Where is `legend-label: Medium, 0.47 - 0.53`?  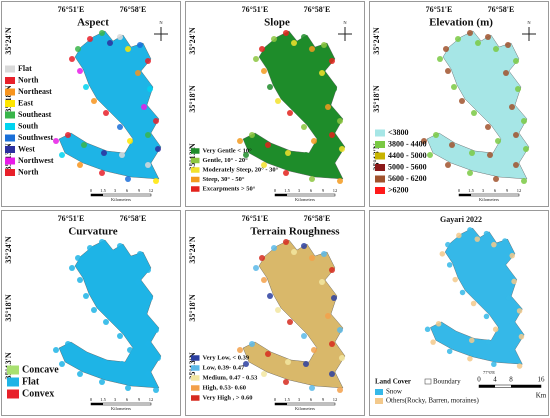 legend-label: Medium, 0.47 - 0.53 is located at coordinates (231, 377).